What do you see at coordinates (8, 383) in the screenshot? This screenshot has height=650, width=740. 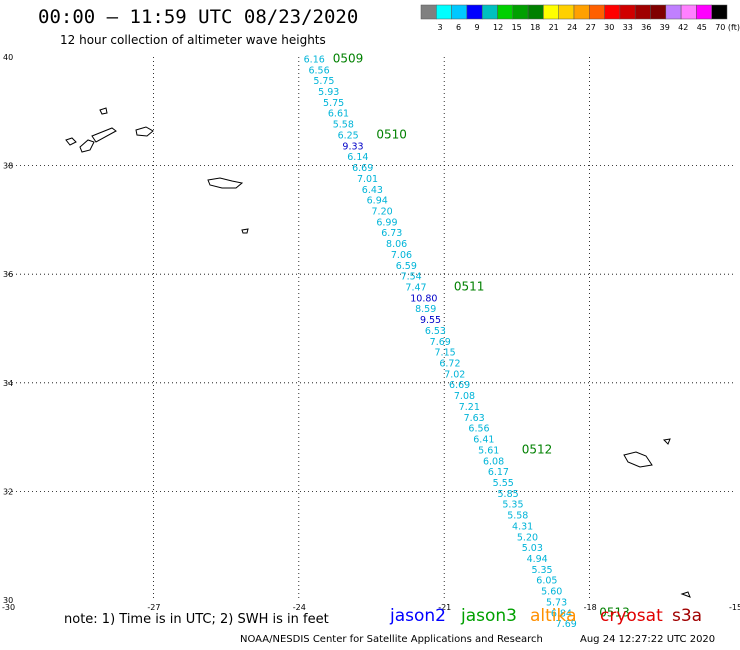 I see `lat-tick-label: 34` at bounding box center [8, 383].